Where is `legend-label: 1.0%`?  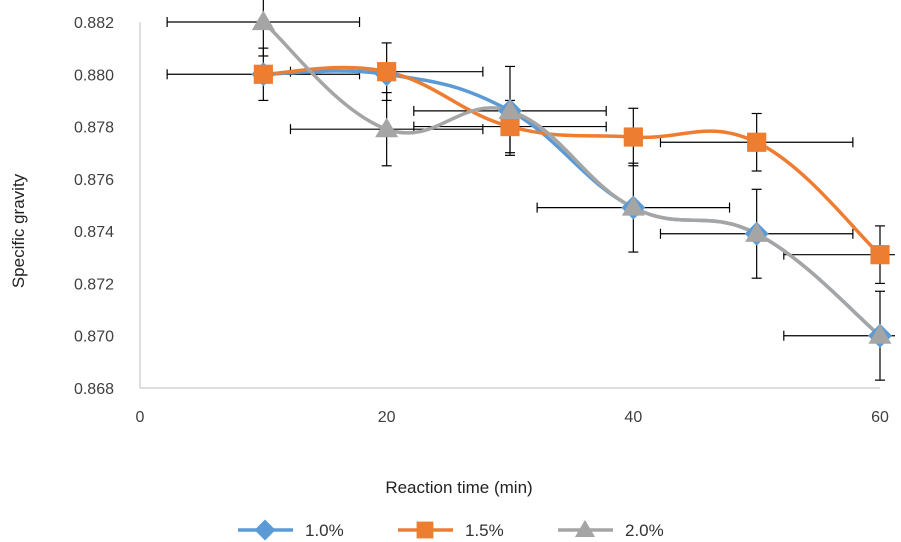 legend-label: 1.0% is located at coordinates (324, 530).